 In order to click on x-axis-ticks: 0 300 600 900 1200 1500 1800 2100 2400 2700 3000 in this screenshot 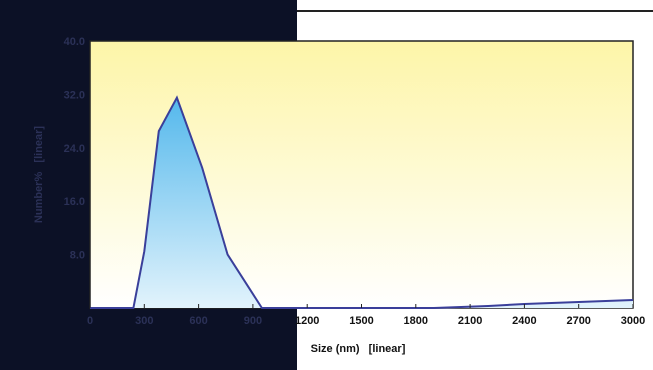, I will do `click(366, 315)`.